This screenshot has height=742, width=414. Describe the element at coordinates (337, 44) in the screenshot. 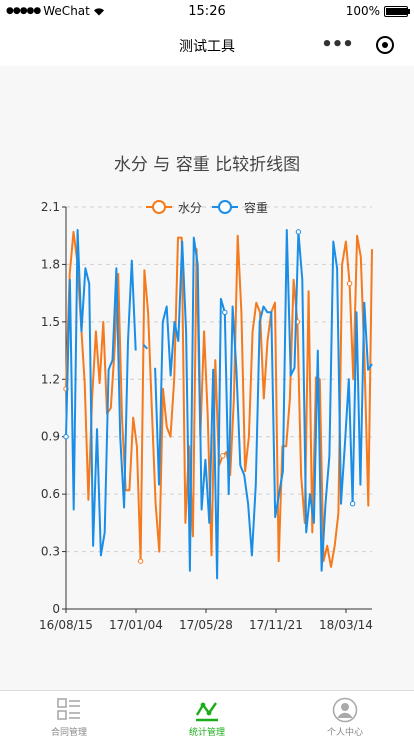

I see `more-icon: •••` at that location.